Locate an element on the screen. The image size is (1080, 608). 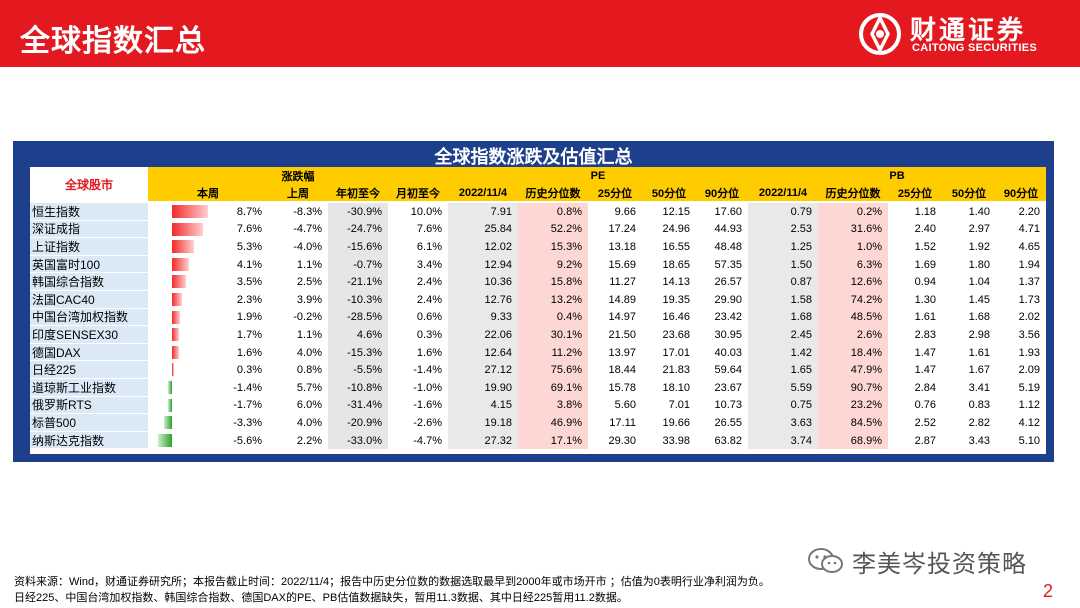
cell-pb-50: 2.98 is located at coordinates (979, 334).